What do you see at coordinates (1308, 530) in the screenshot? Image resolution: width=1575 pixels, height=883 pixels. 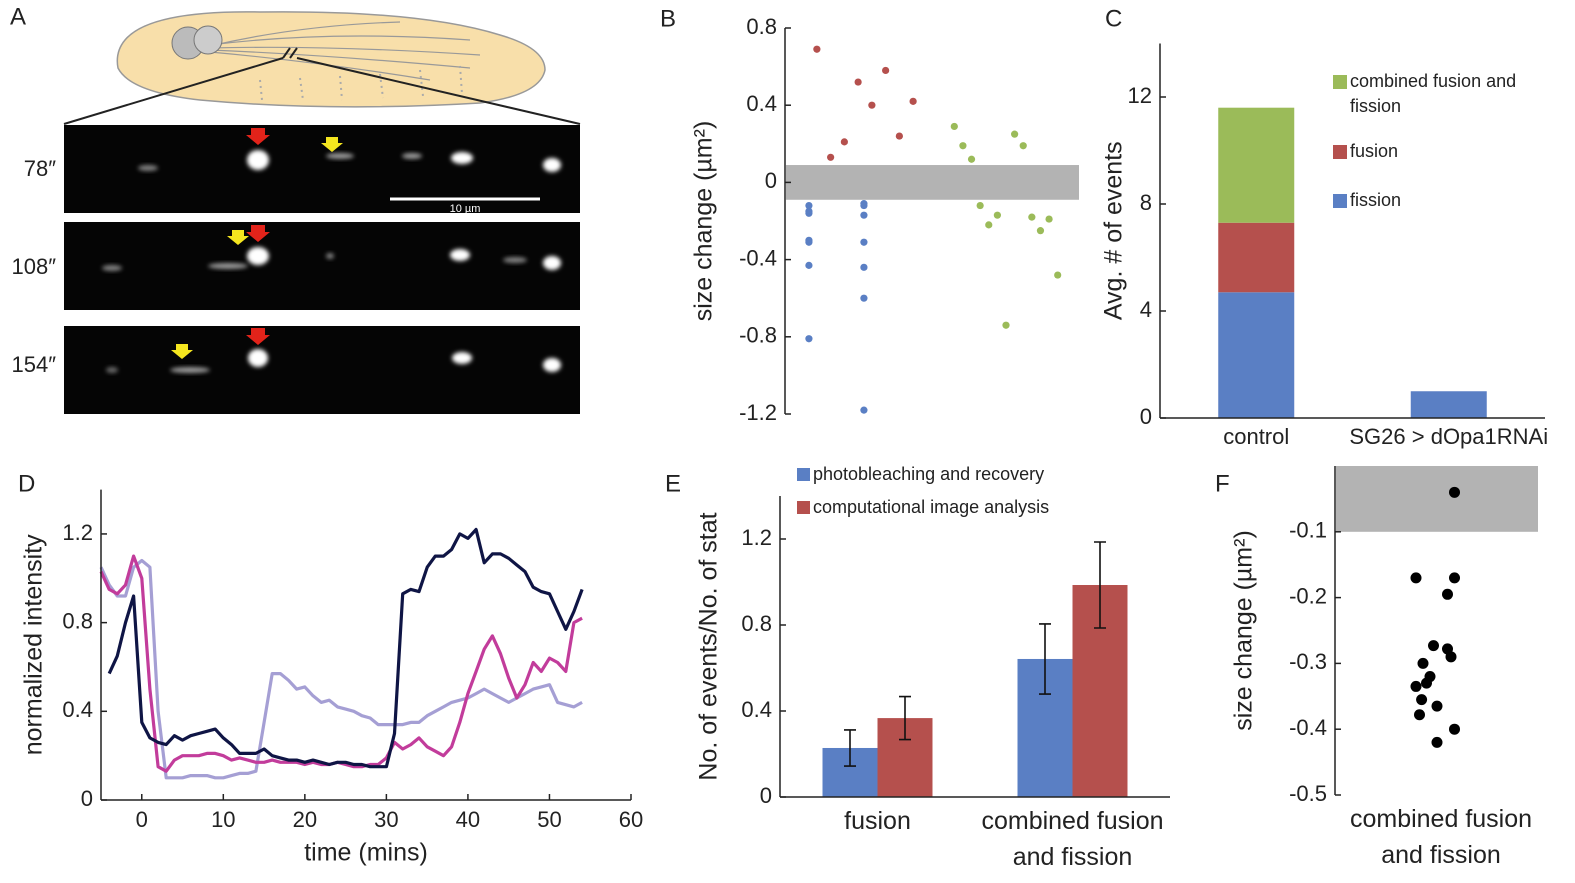 I see `y-tick-label: -0.1` at bounding box center [1308, 530].